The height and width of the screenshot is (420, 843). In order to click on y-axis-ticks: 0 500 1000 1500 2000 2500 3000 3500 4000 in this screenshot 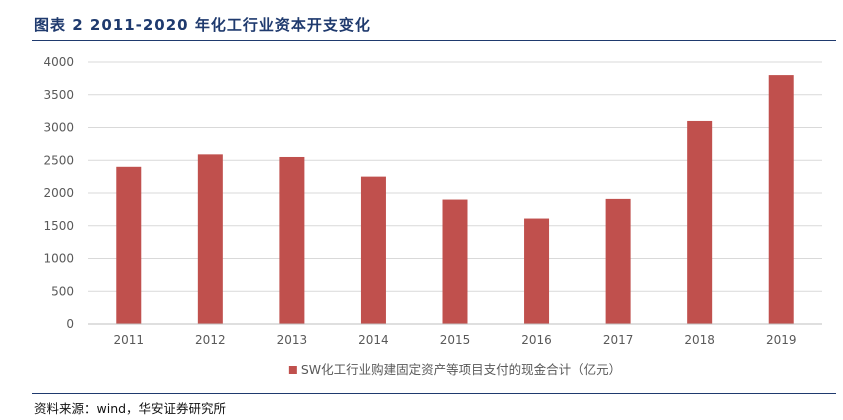, I will do `click(58, 193)`.